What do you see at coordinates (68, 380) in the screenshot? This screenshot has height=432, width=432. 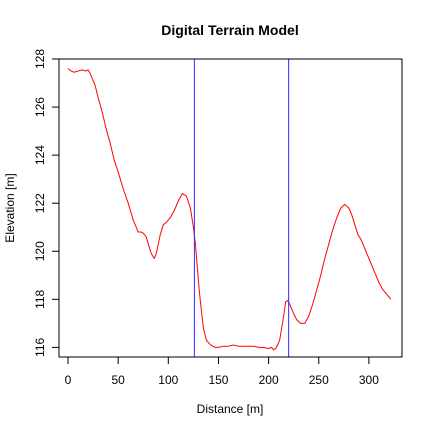 I see `x-tick-label: 0` at bounding box center [68, 380].